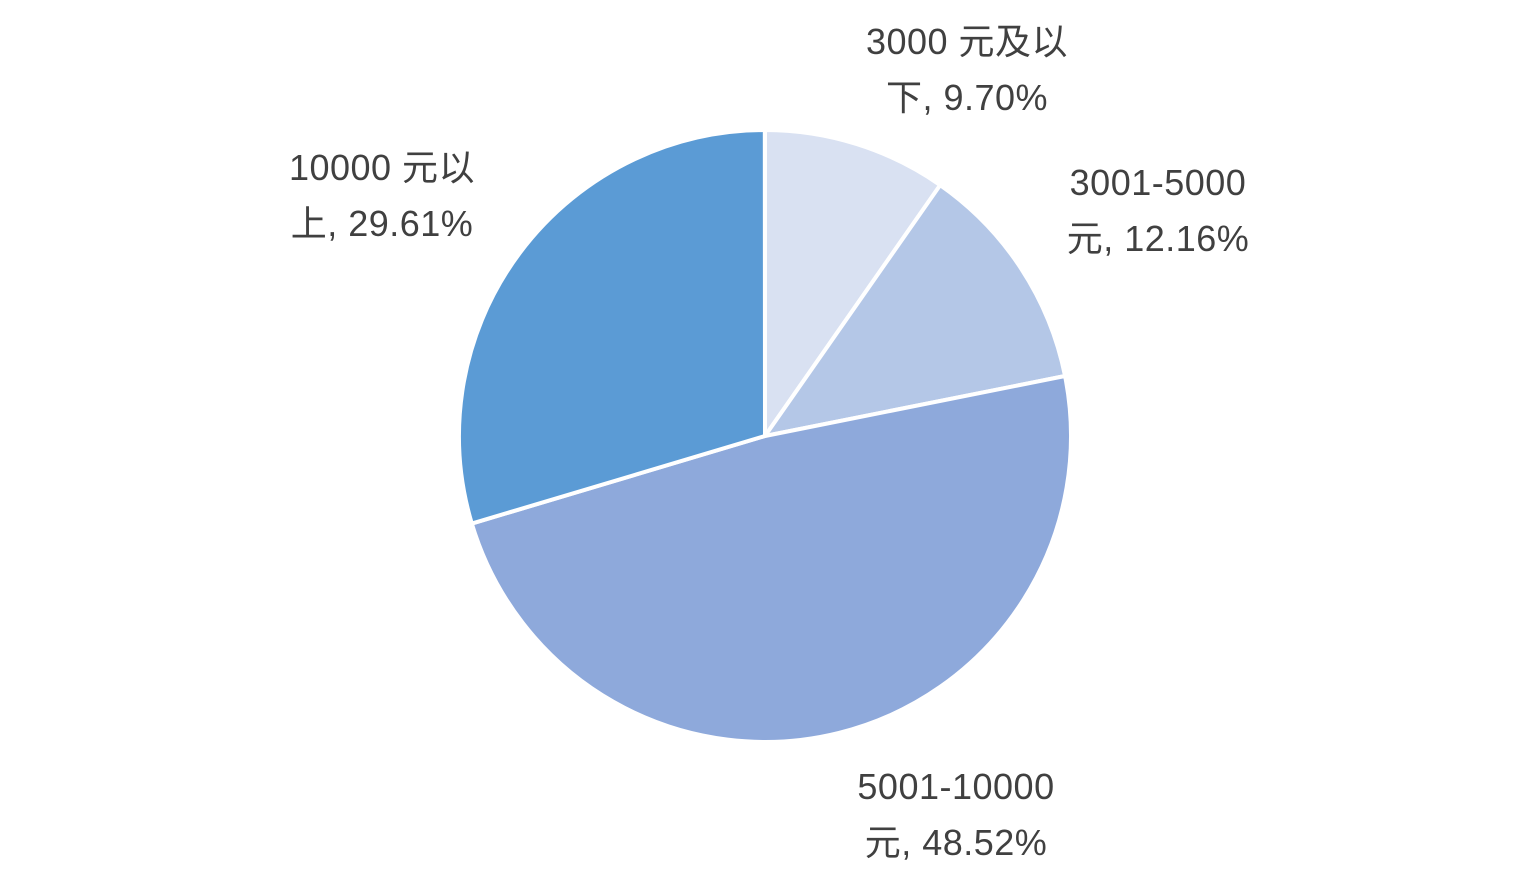 This screenshot has width=1527, height=875. What do you see at coordinates (382, 223) in the screenshot?
I see `slice-label-line-2: 上, 29.61%` at bounding box center [382, 223].